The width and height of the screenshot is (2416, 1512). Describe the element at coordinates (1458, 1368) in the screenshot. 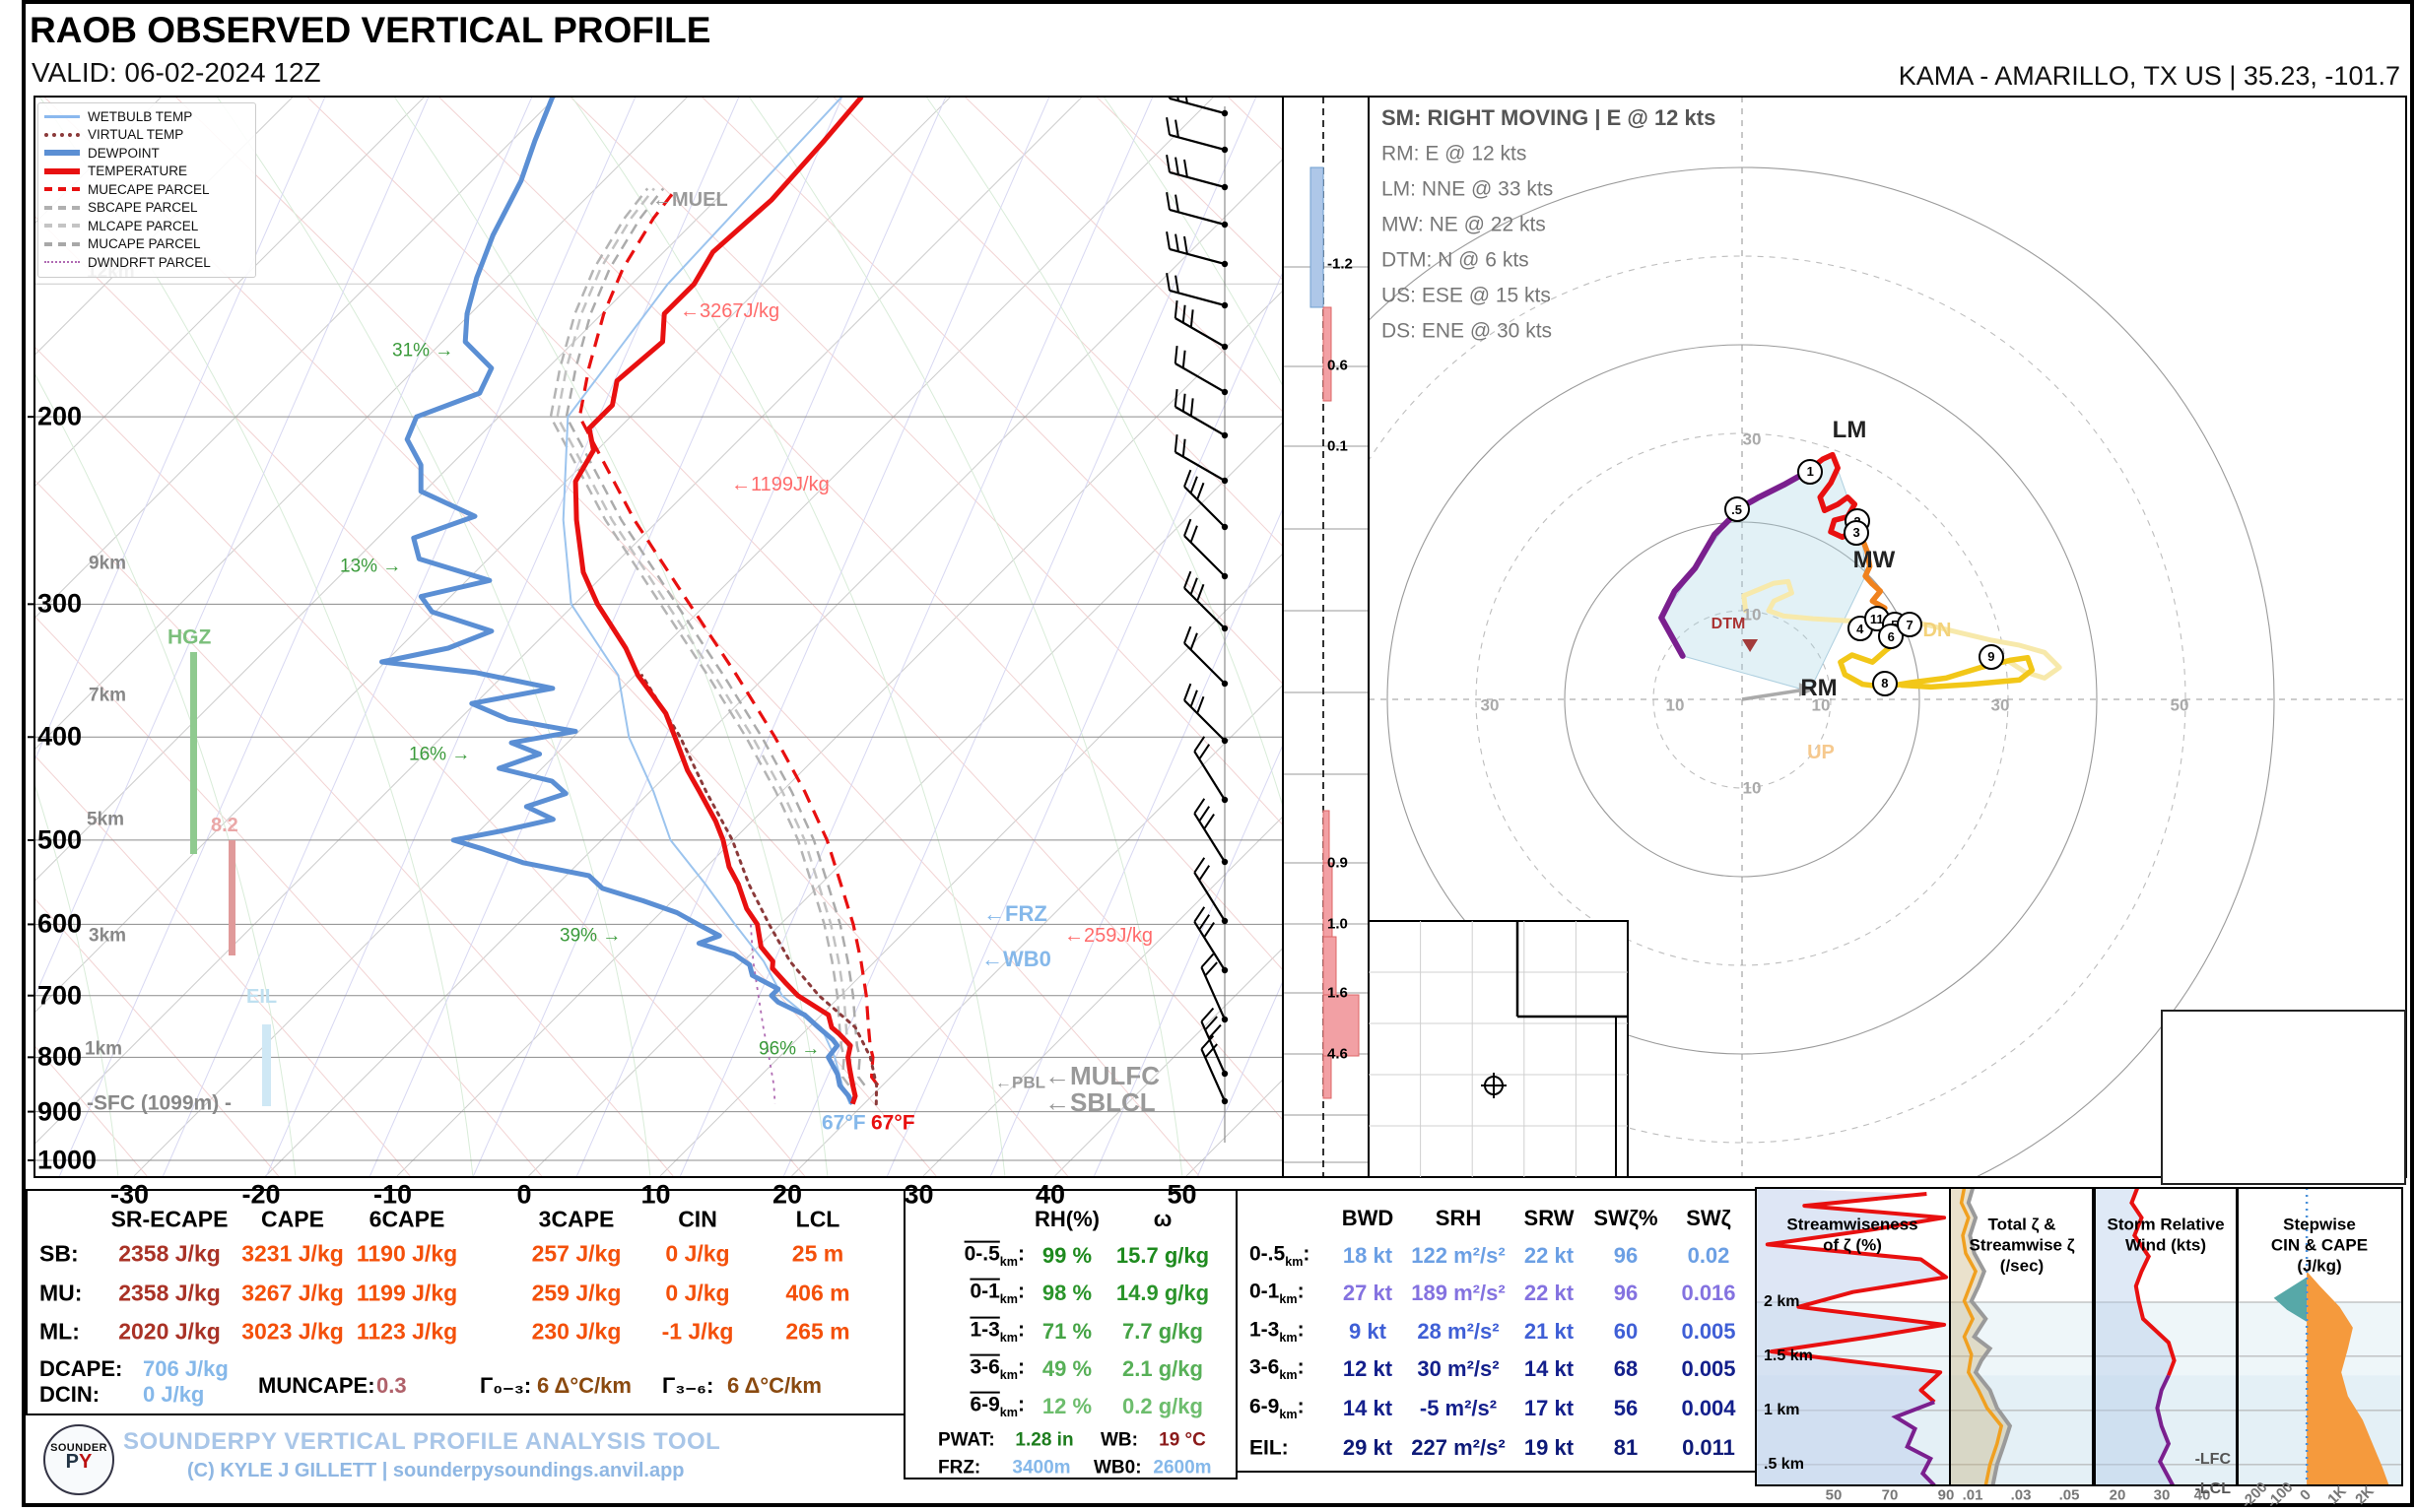

I see `kin-value: 30 m²/s²` at that location.